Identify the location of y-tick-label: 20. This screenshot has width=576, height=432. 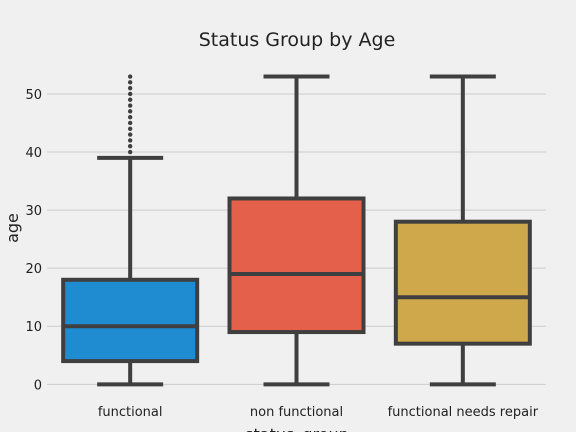
(33, 269).